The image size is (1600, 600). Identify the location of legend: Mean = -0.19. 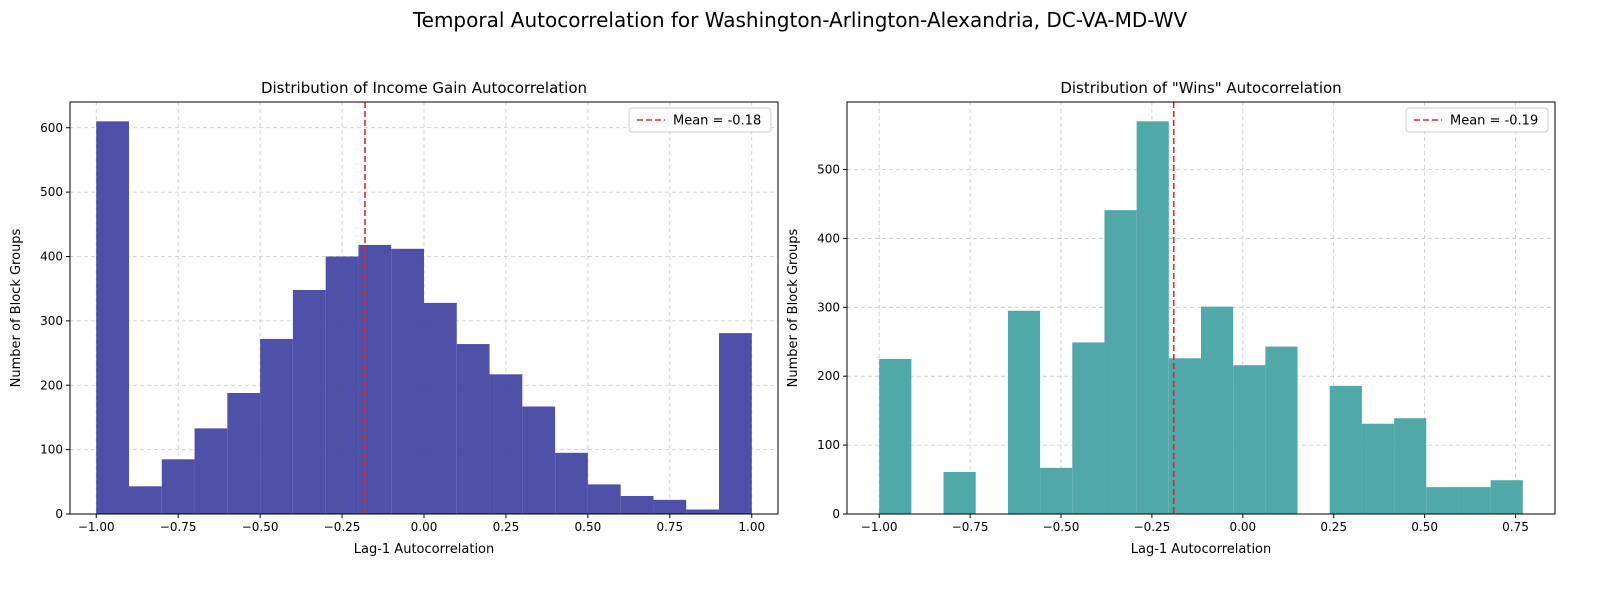
(1477, 120).